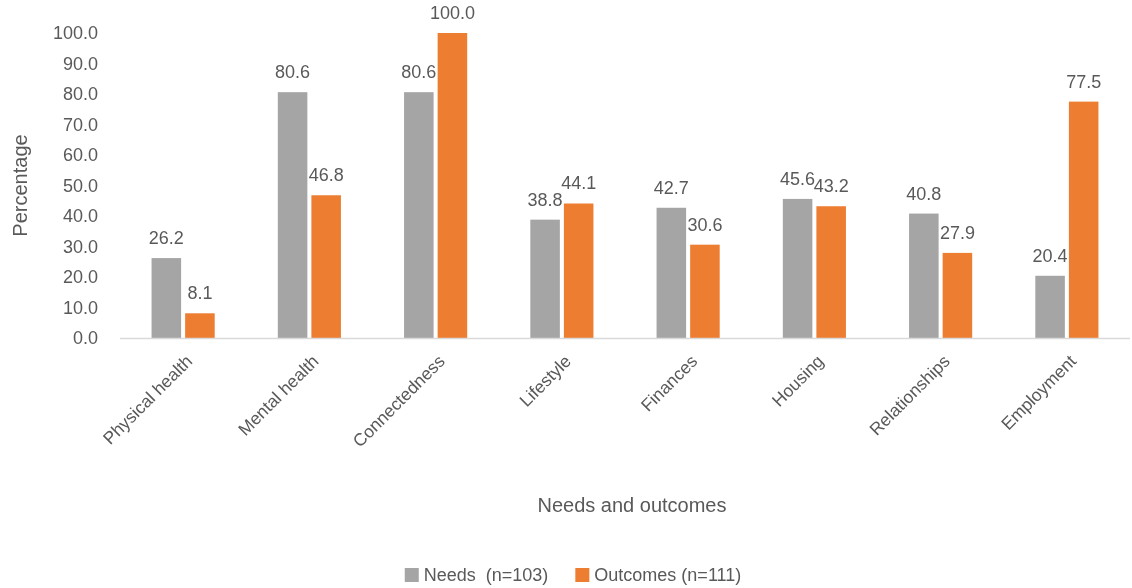 This screenshot has height=588, width=1132. I want to click on y-axis-title: Percentage, so click(20, 185).